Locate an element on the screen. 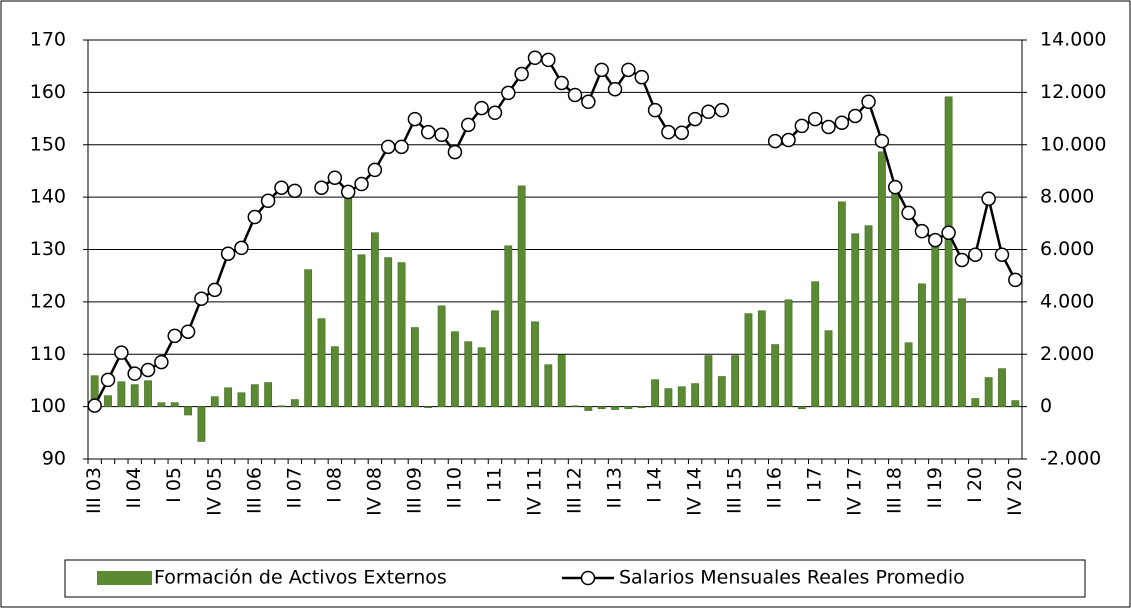 This screenshot has width=1131, height=608. x-tick-label: III 15 is located at coordinates (735, 490).